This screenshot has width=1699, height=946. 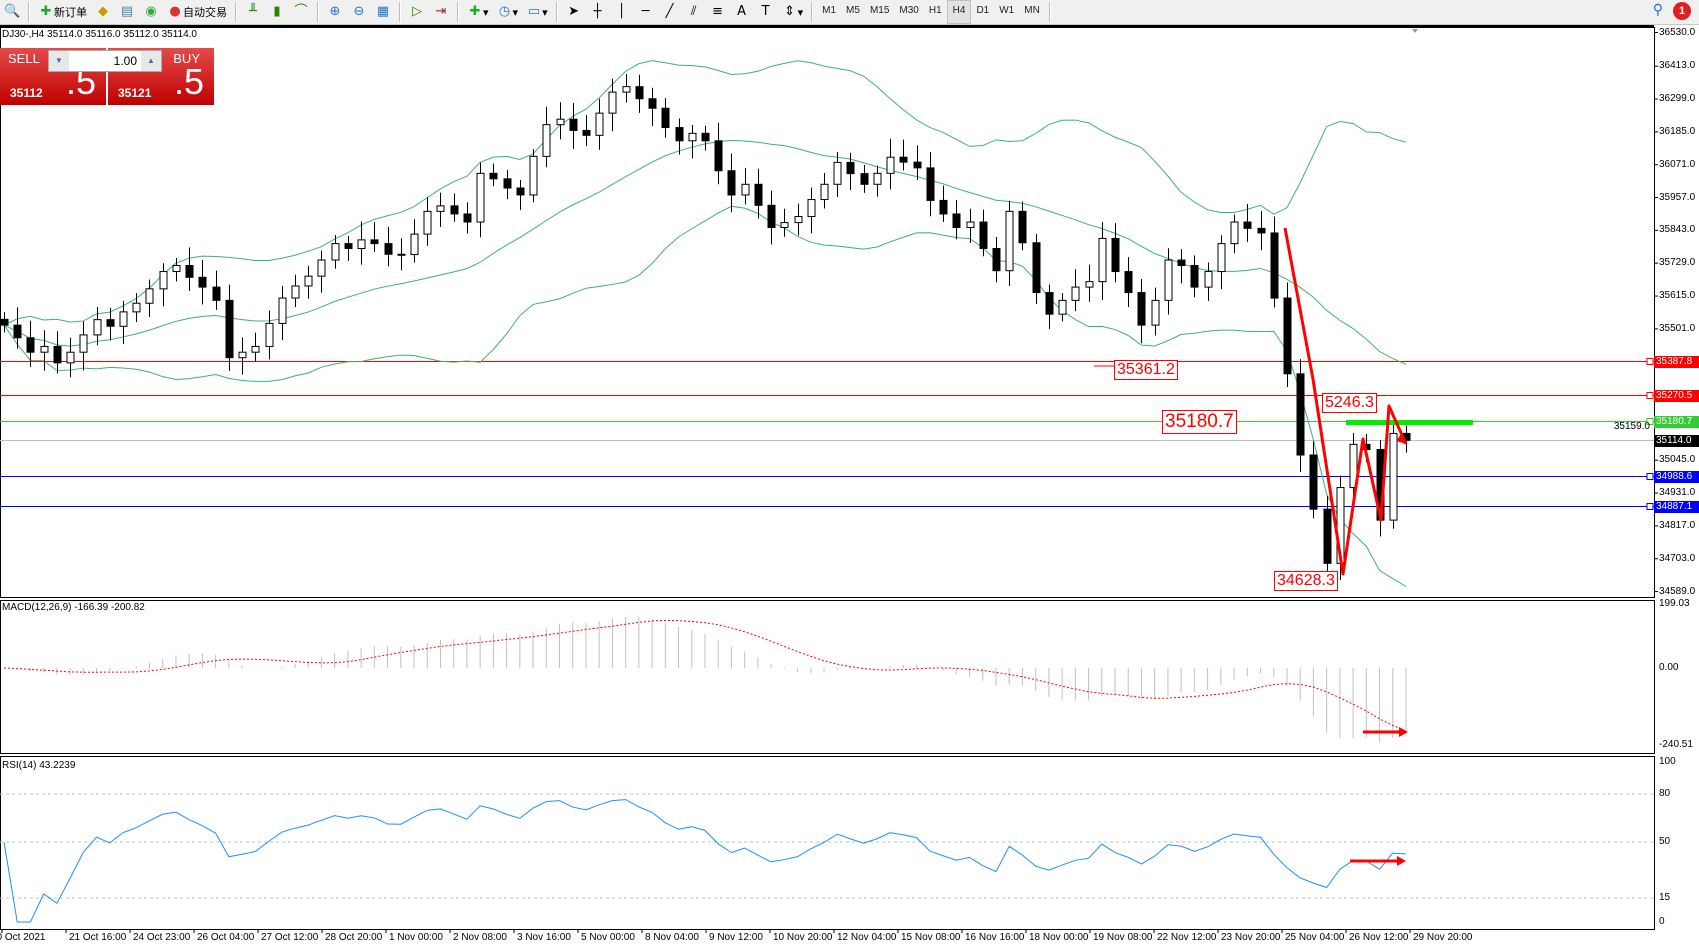 I want to click on new-chart-button: 🔍, so click(x=12, y=12).